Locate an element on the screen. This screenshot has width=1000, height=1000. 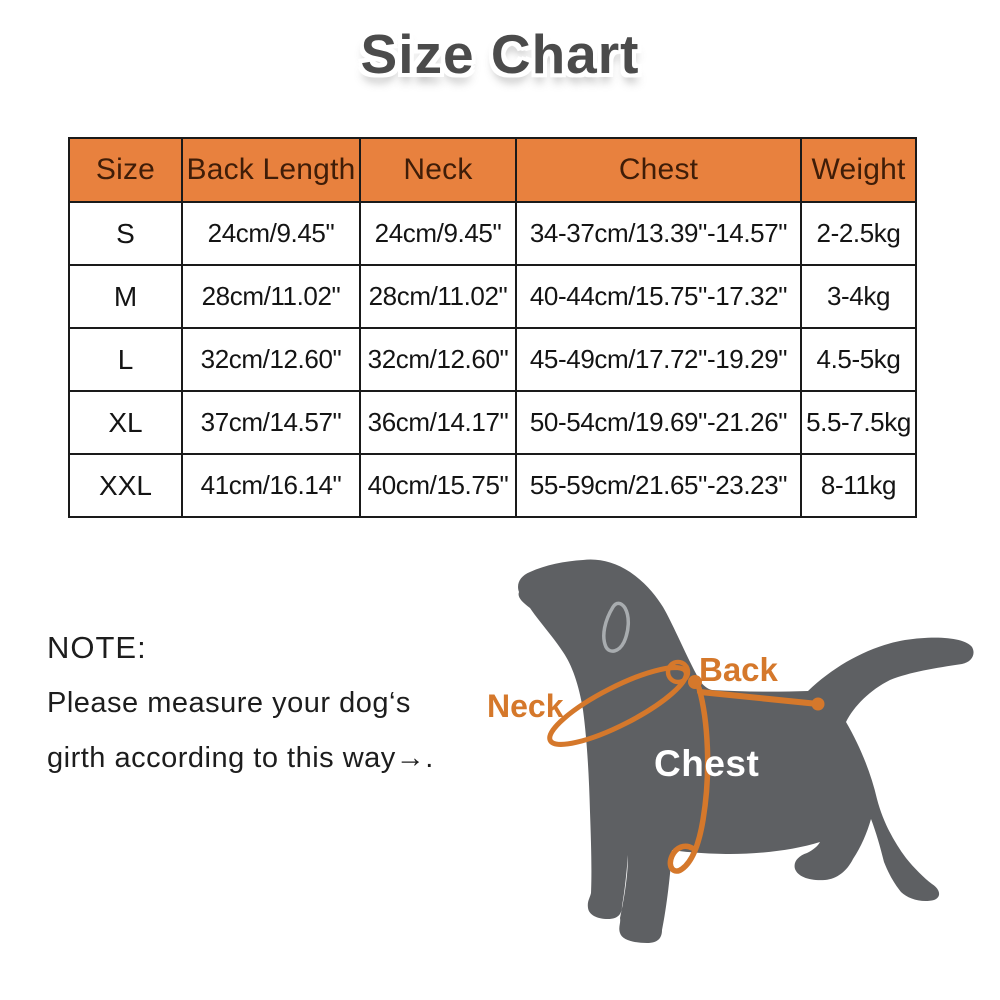
cell-neck: 32cm/12.60" is located at coordinates (438, 359).